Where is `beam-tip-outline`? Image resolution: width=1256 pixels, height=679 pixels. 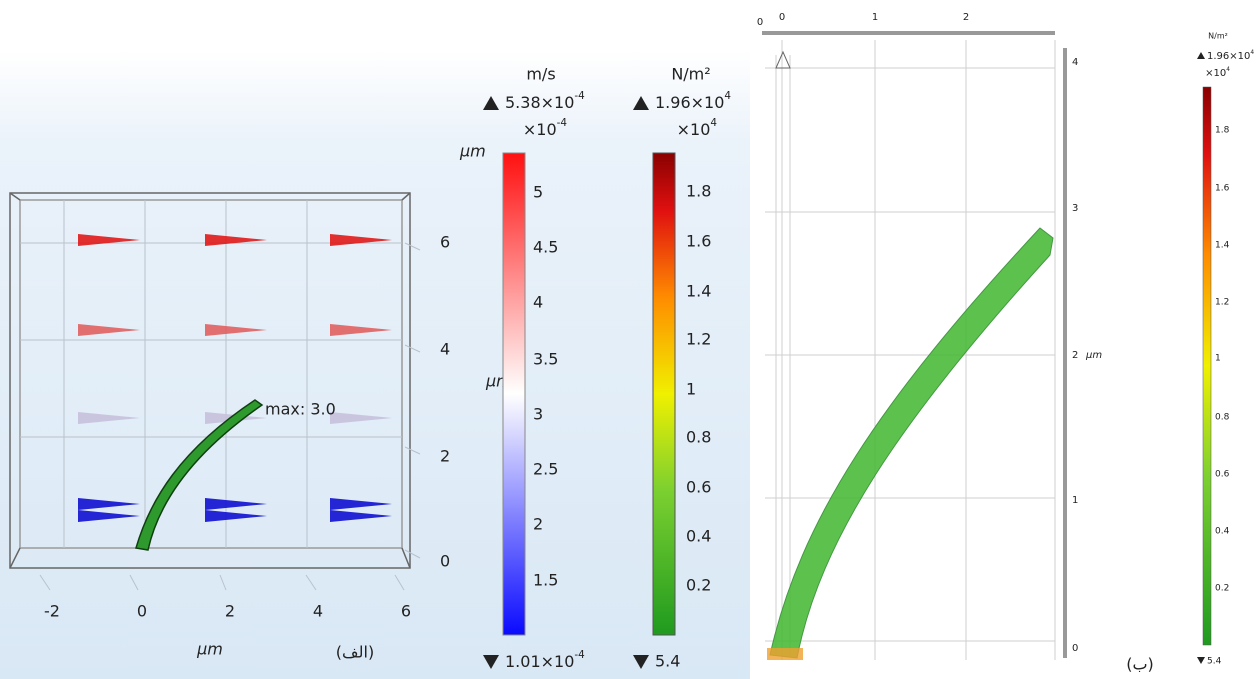 beam-tip-outline is located at coordinates (783, 59).